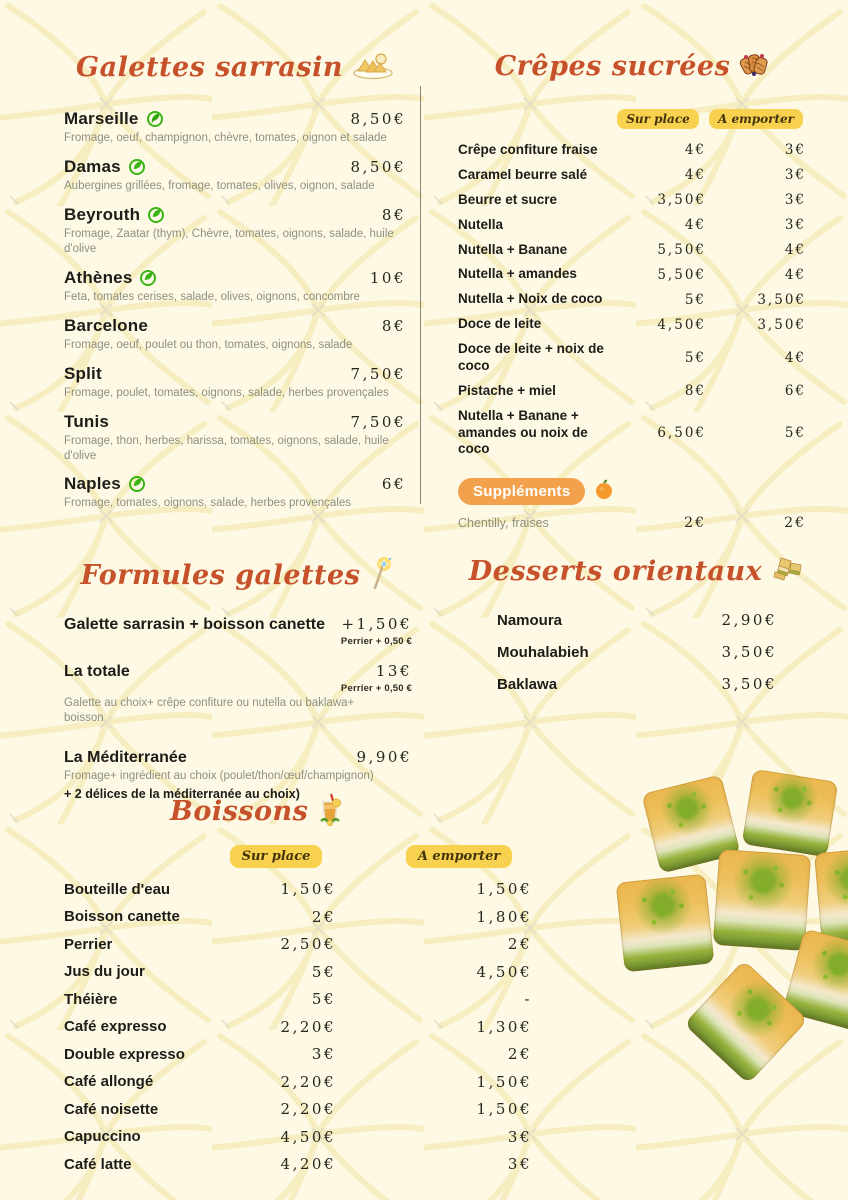 Image resolution: width=848 pixels, height=1200 pixels. What do you see at coordinates (182, 794) in the screenshot?
I see `item-description-bold: + 2 délices de la méditerranée au choix)` at bounding box center [182, 794].